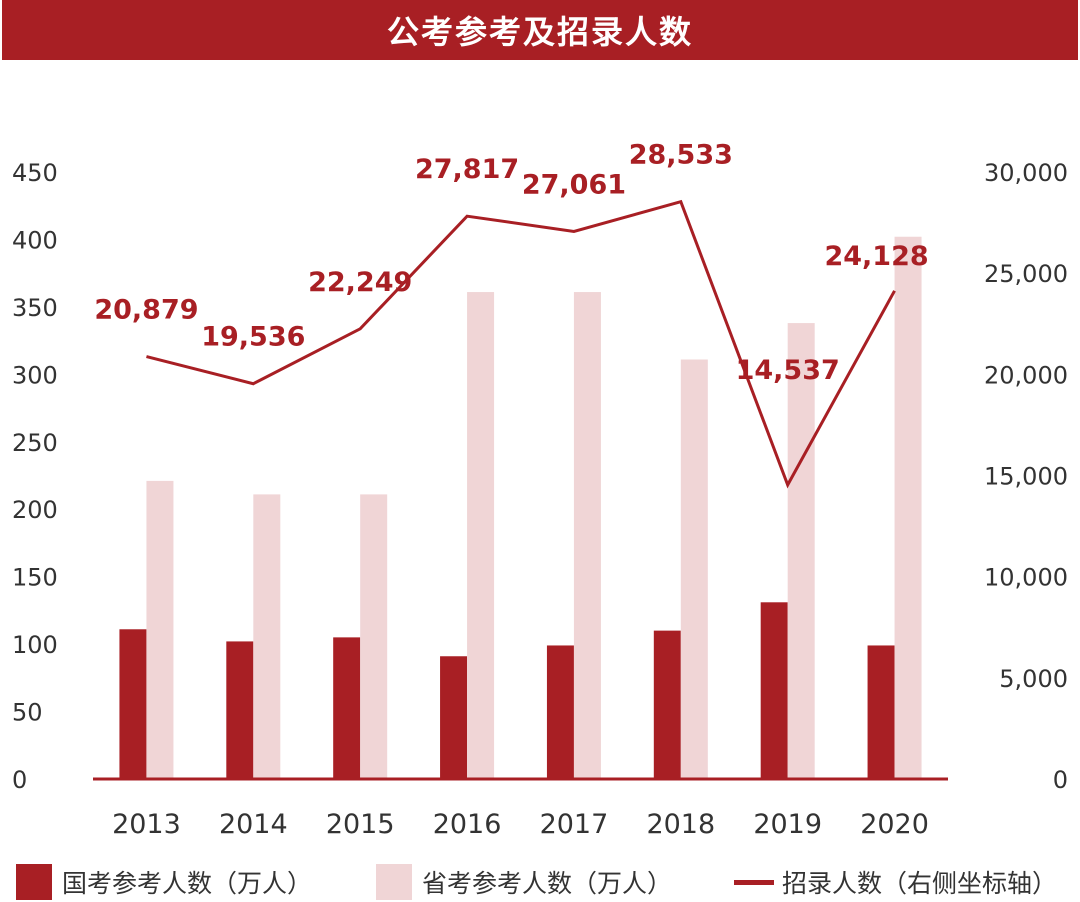 The height and width of the screenshot is (902, 1080). Describe the element at coordinates (35, 308) in the screenshot. I see `y-left-tick-label: 350` at that location.